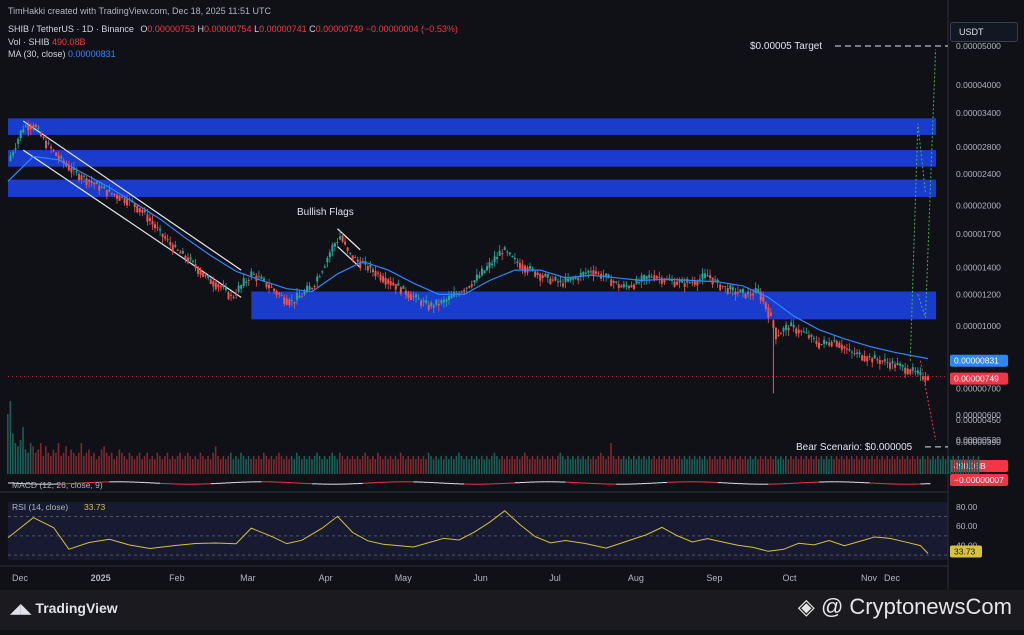 The image size is (1024, 635). Describe the element at coordinates (512, 610) in the screenshot. I see `footer` at that location.